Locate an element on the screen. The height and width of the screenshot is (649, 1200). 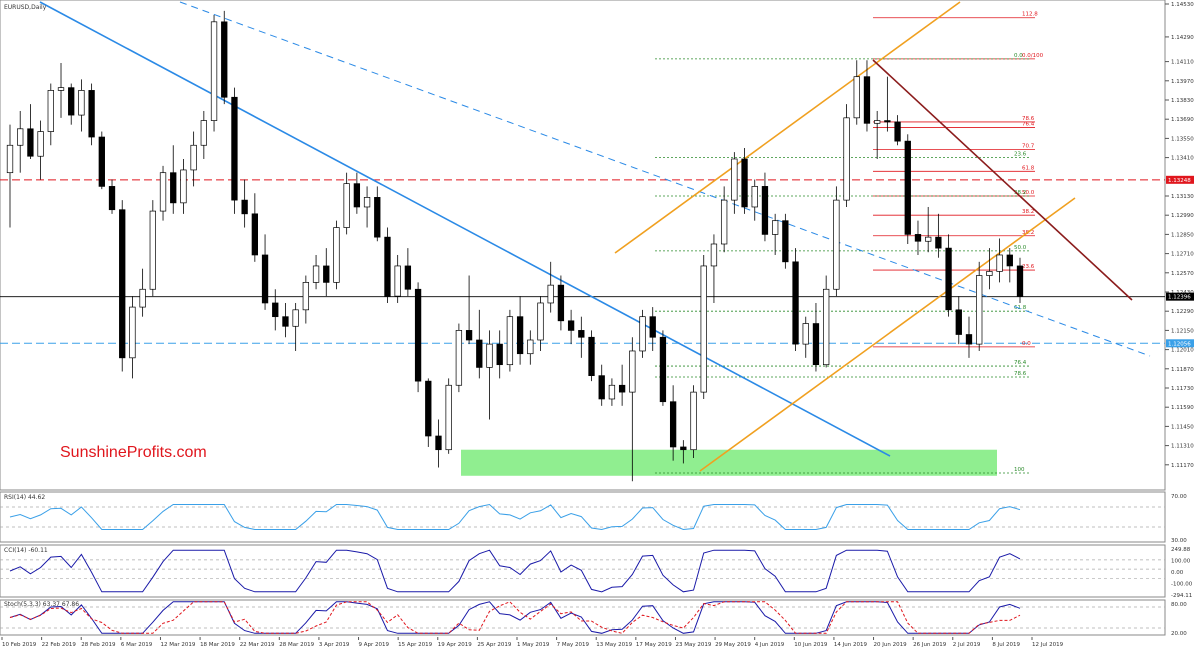
rsi-panel: 70.00 30.00 is located at coordinates (593, 517).